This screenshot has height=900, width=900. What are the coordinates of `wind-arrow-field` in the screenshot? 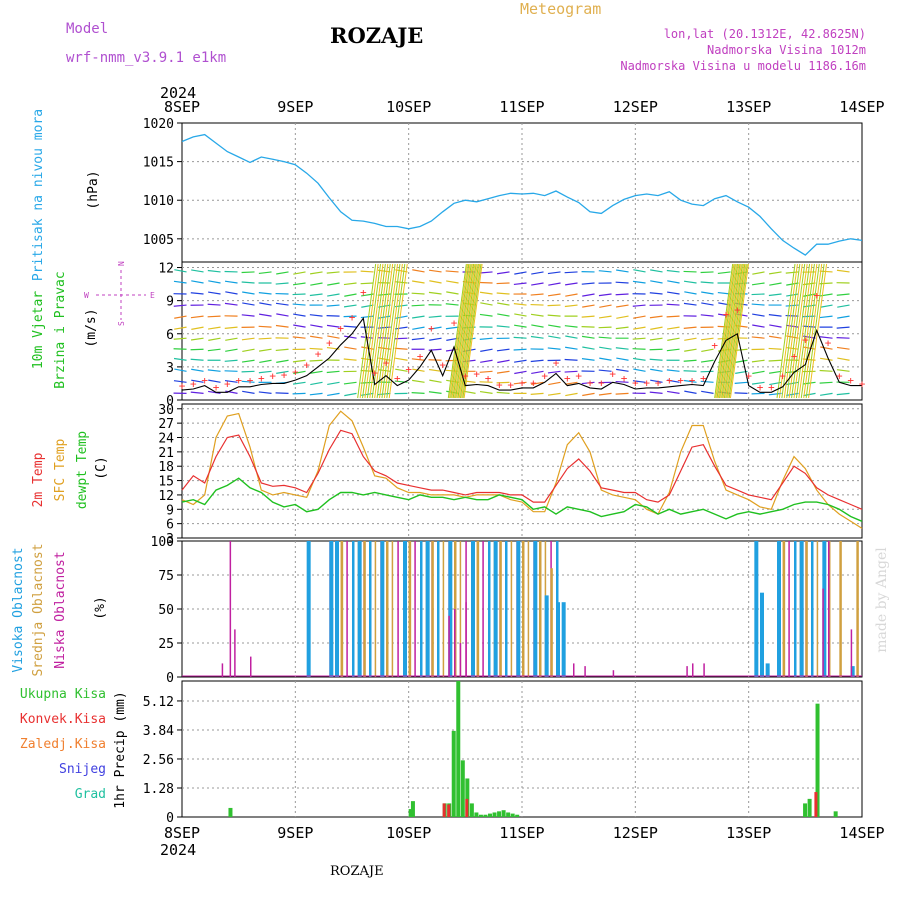 It's located at (511, 331).